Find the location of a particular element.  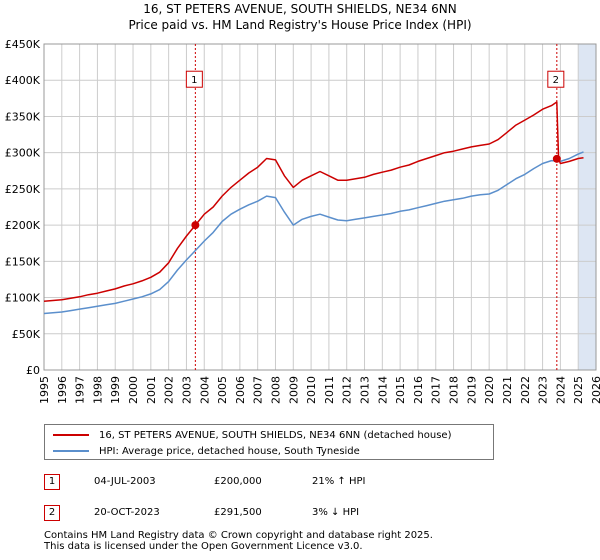

sale-label: 2 is located at coordinates (556, 80).